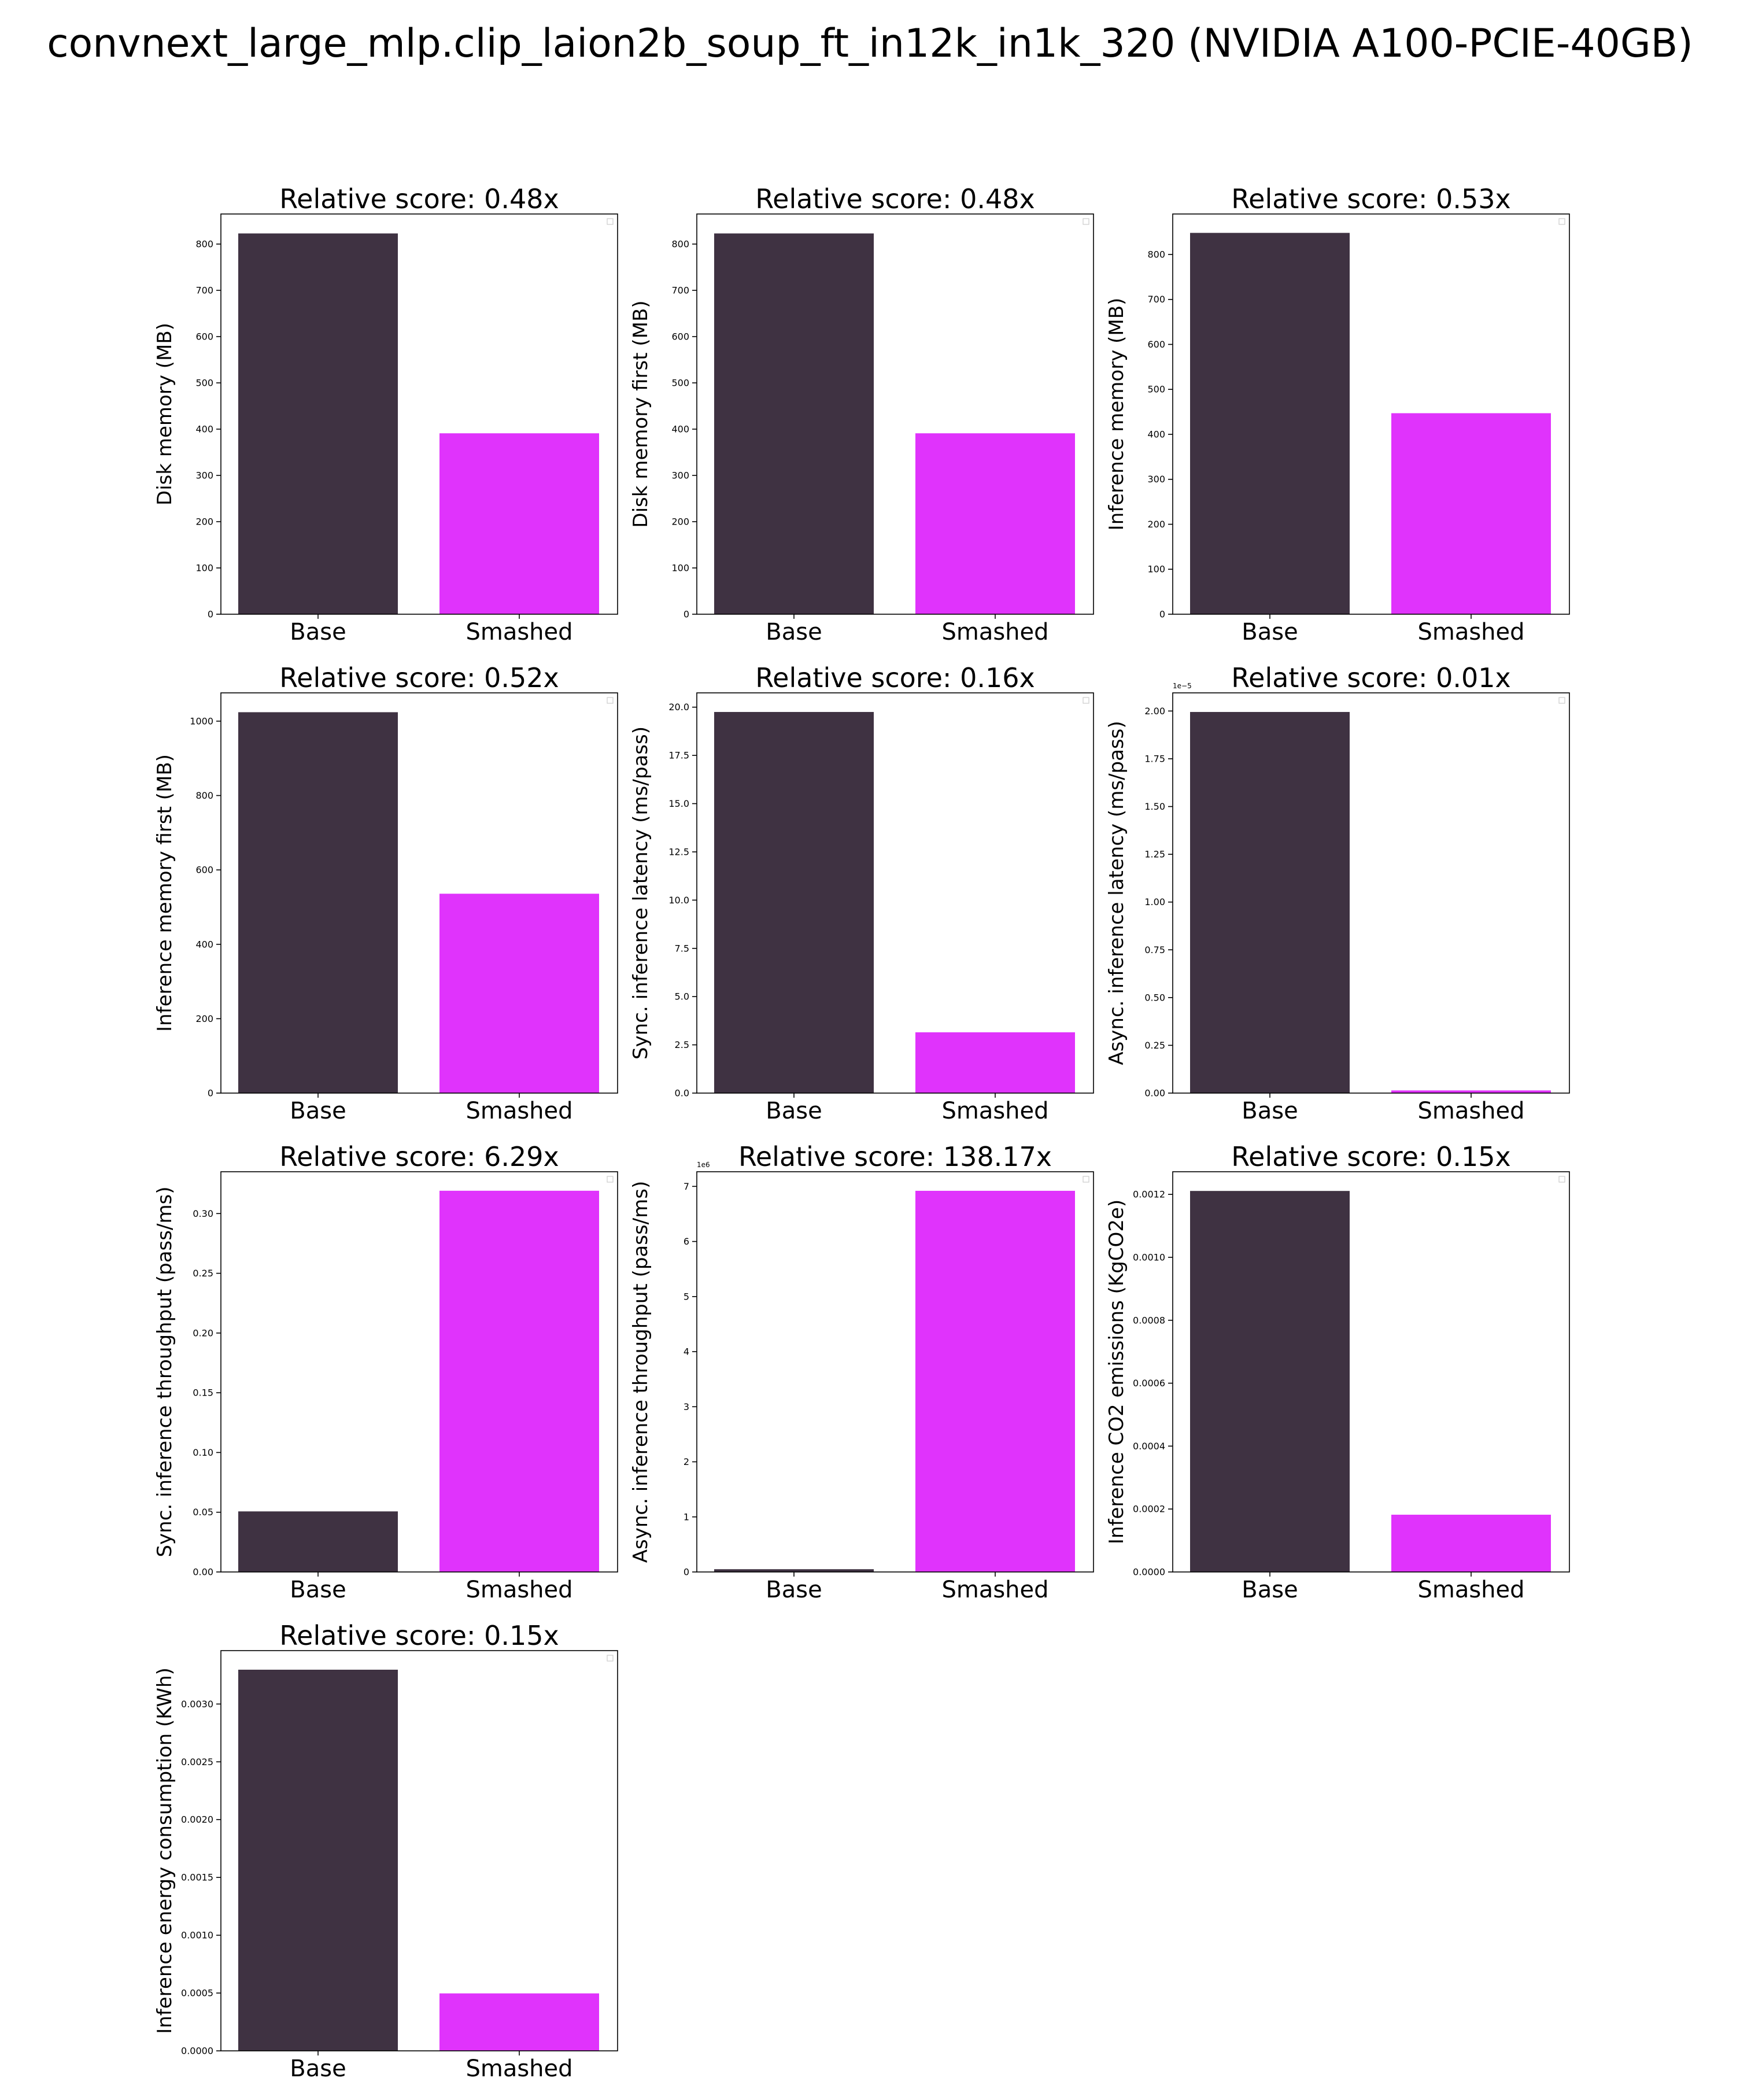 The image size is (1740, 2100). I want to click on panel-title: Relative score: 0.53x, so click(1371, 199).